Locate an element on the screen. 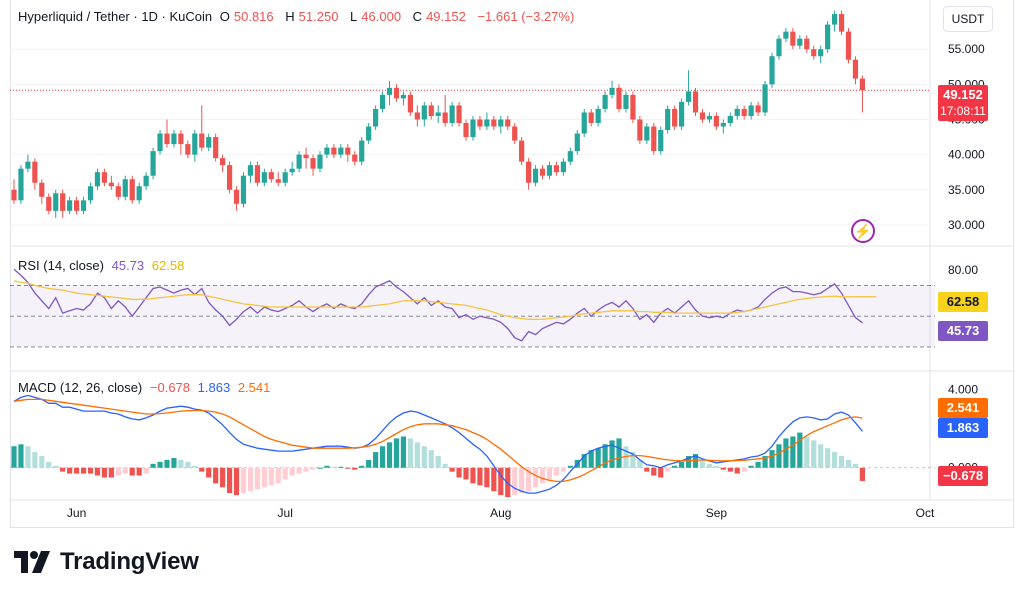 The height and width of the screenshot is (596, 1024). macd-title: MACD (12, 26, close) is located at coordinates (80, 387).